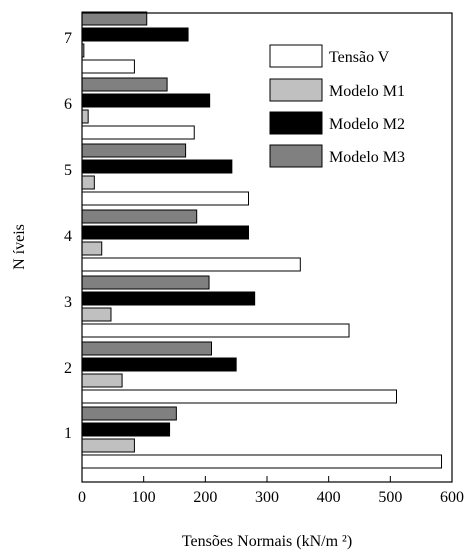 This screenshot has height=551, width=467. What do you see at coordinates (337, 106) in the screenshot?
I see `legend: Tensão V Modelo M1 Modelo M2 Modelo M3` at bounding box center [337, 106].